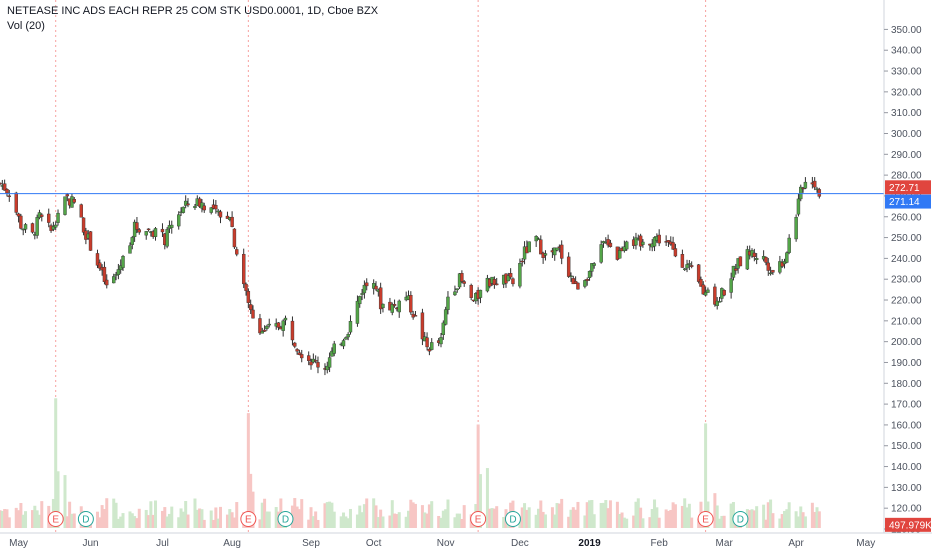 The height and width of the screenshot is (550, 932). Describe the element at coordinates (906, 280) in the screenshot. I see `price-tick-label: 230.00` at that location.